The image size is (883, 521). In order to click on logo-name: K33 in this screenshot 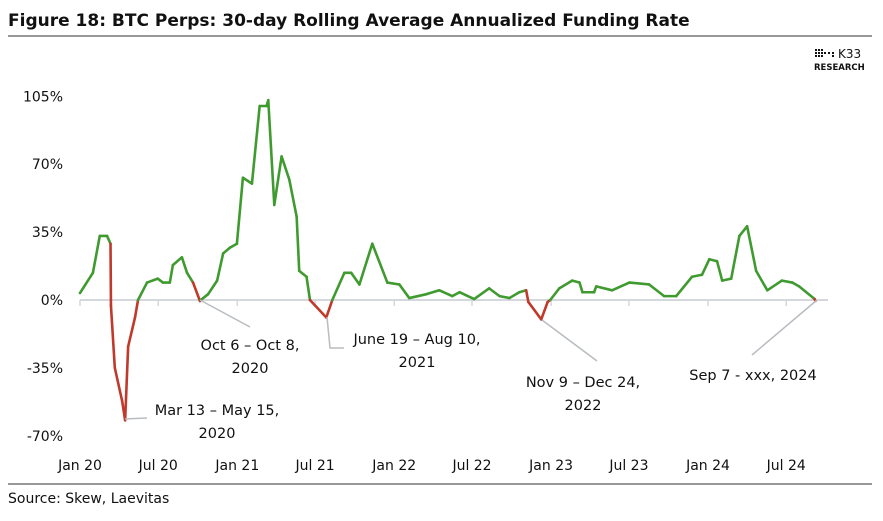, I will do `click(849, 54)`.